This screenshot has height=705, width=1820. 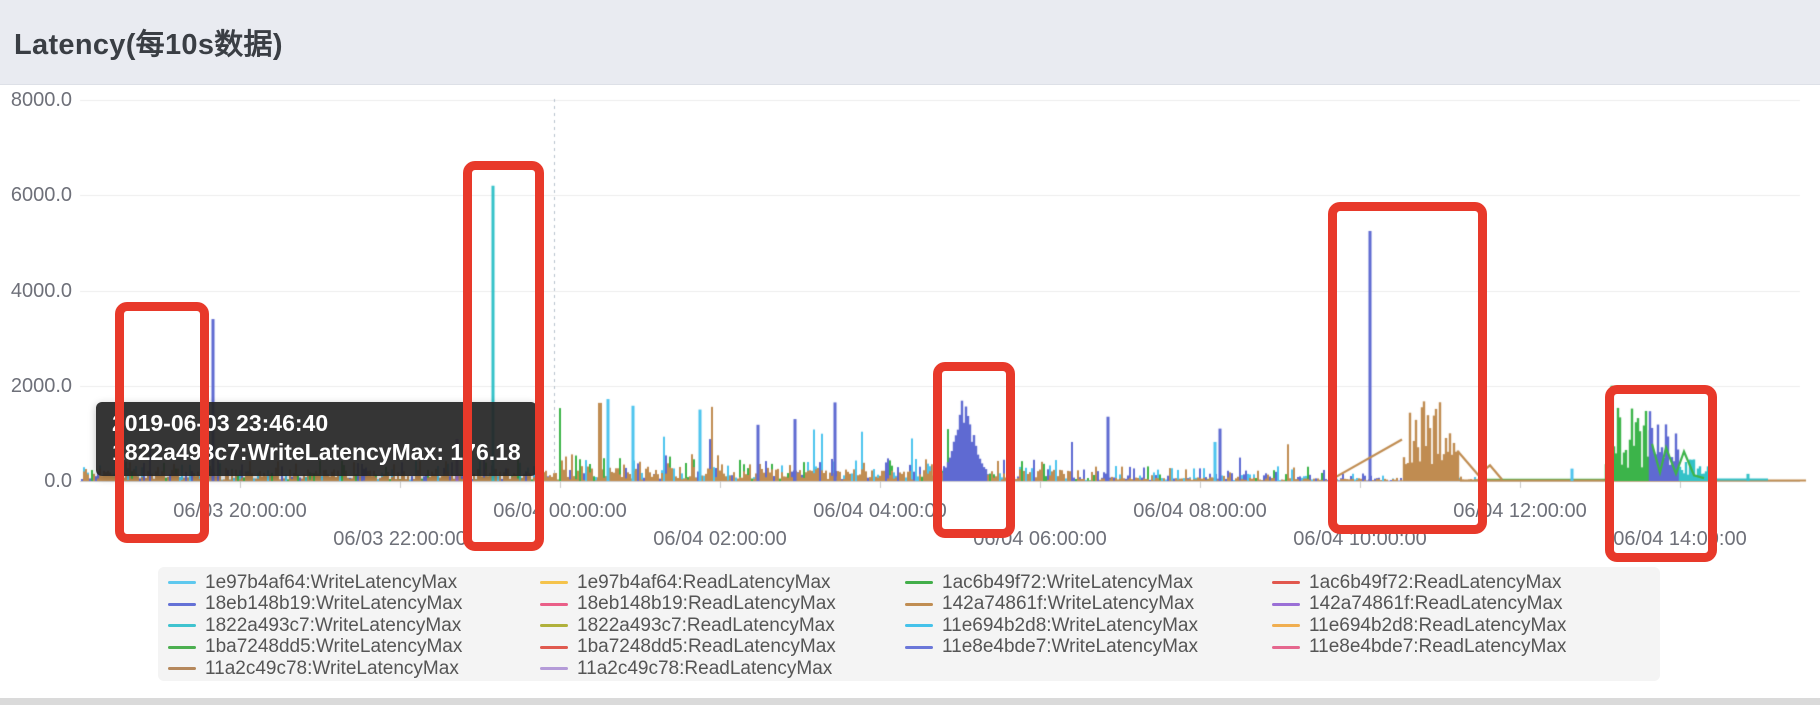 I want to click on legend-item: 1e97b4af64:ReadLatencyMax, so click(x=722, y=583).